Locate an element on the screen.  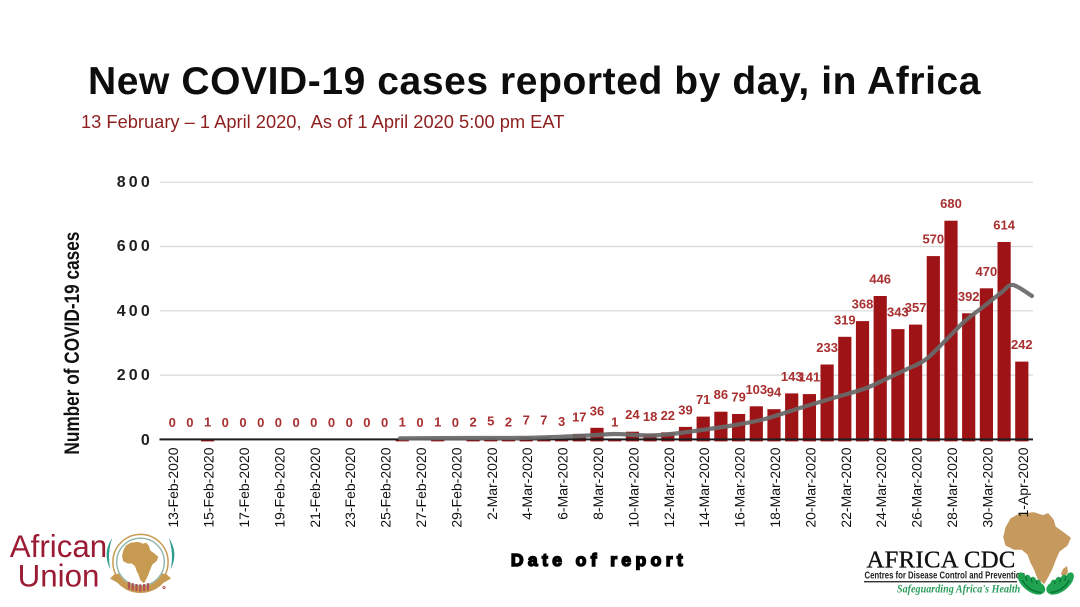
svg-text: 22 is located at coordinates (668, 415).